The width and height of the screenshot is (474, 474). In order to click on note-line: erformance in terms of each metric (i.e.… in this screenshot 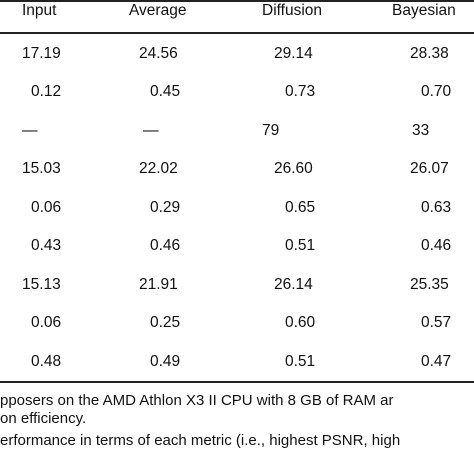, I will do `click(200, 440)`.